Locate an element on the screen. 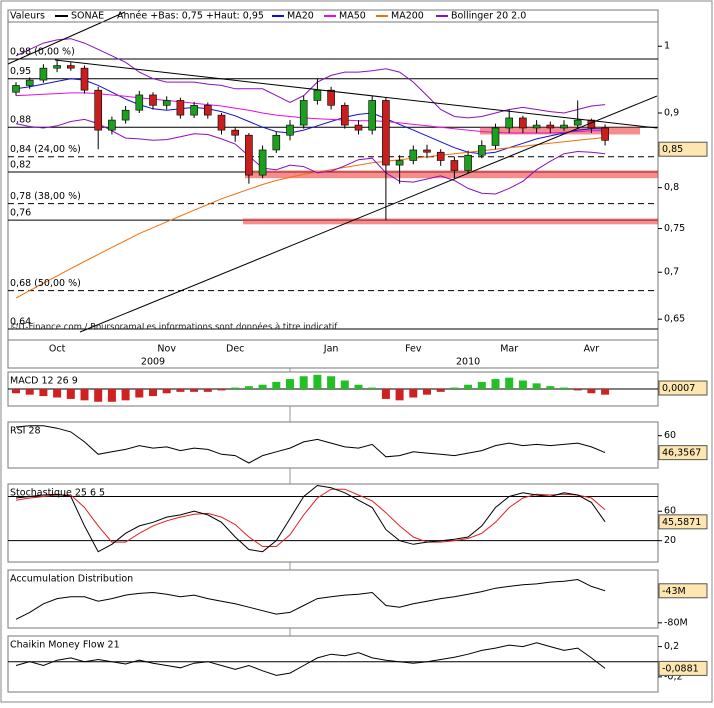 Image resolution: width=714 pixels, height=708 pixels. level-label: 0,98 (0,00 %) is located at coordinates (42, 52).